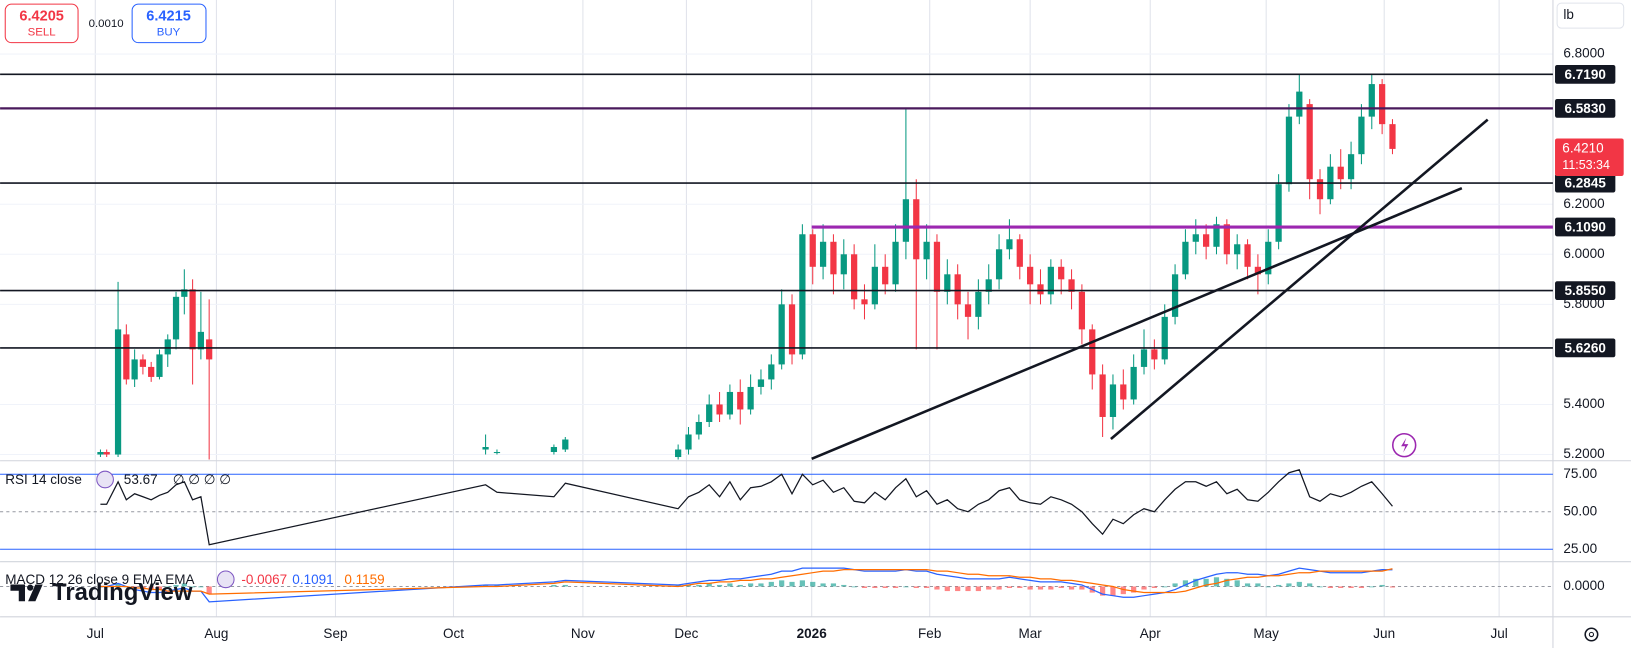  Describe the element at coordinates (1590, 15) in the screenshot. I see `unit-button` at that location.